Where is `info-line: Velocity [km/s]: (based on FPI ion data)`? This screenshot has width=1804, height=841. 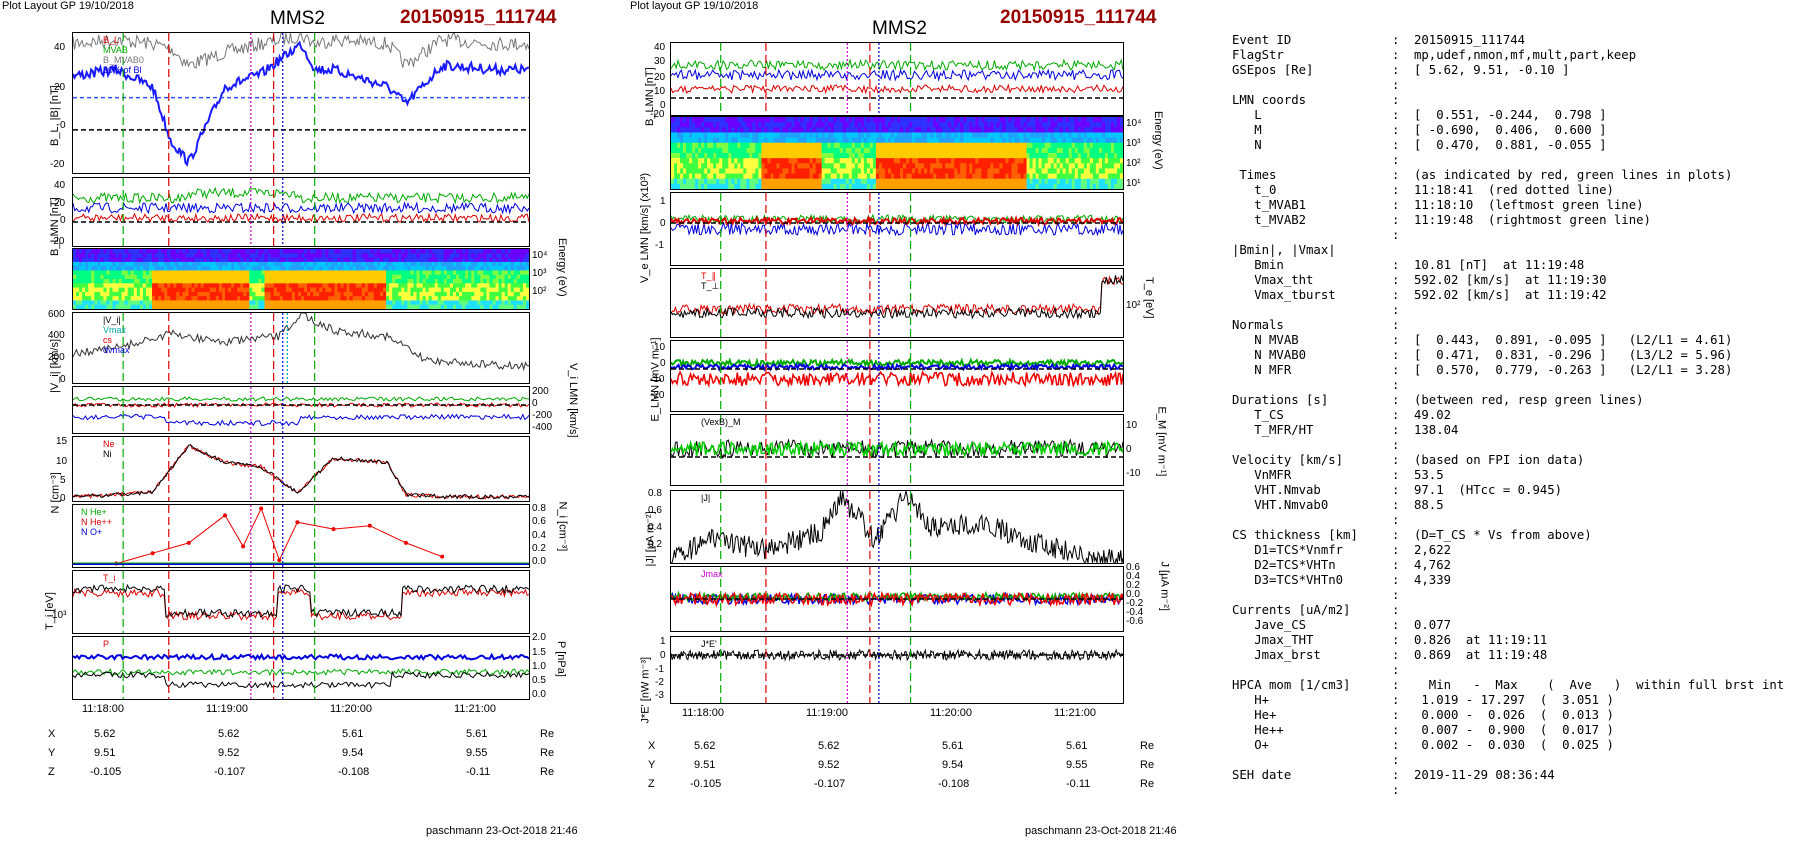
info-line: Velocity [km/s]: (based on FPI ion data) is located at coordinates (1512, 460).